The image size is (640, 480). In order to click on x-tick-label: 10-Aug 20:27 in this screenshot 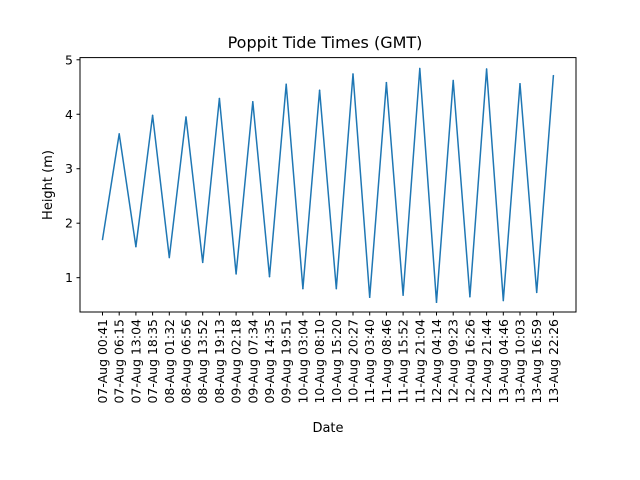, I will do `click(353, 361)`.